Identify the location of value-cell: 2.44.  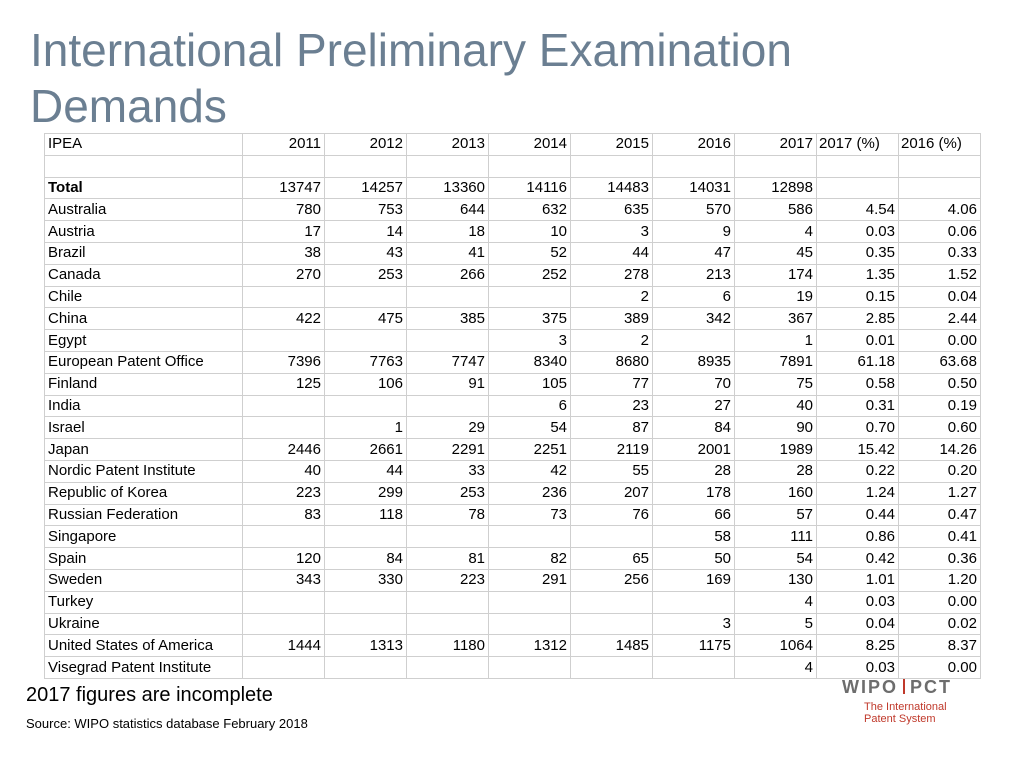
(939, 319).